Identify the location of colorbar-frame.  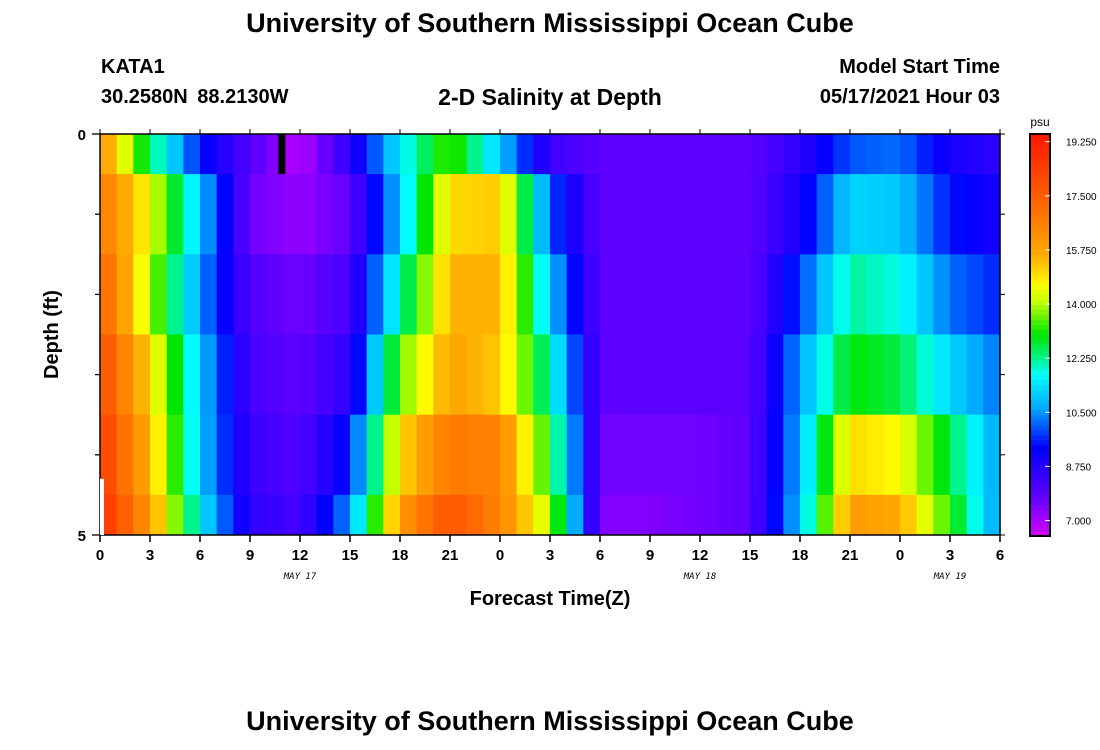
(1040, 335).